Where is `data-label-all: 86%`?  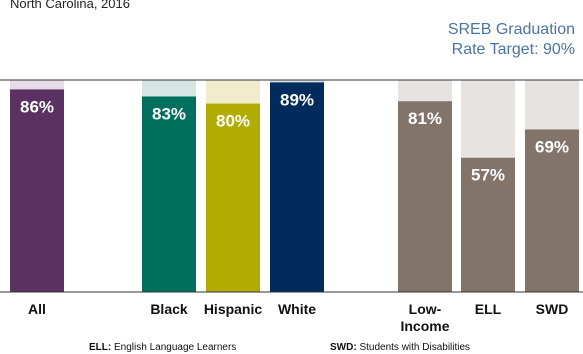 data-label-all: 86% is located at coordinates (37, 106).